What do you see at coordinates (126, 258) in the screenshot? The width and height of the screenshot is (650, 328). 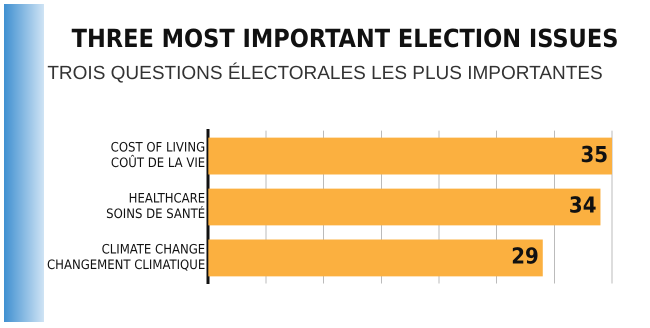 I see `y-tick-label: CLIMATE CHANGE CHANGEMENT CLIMATIQUE` at bounding box center [126, 258].